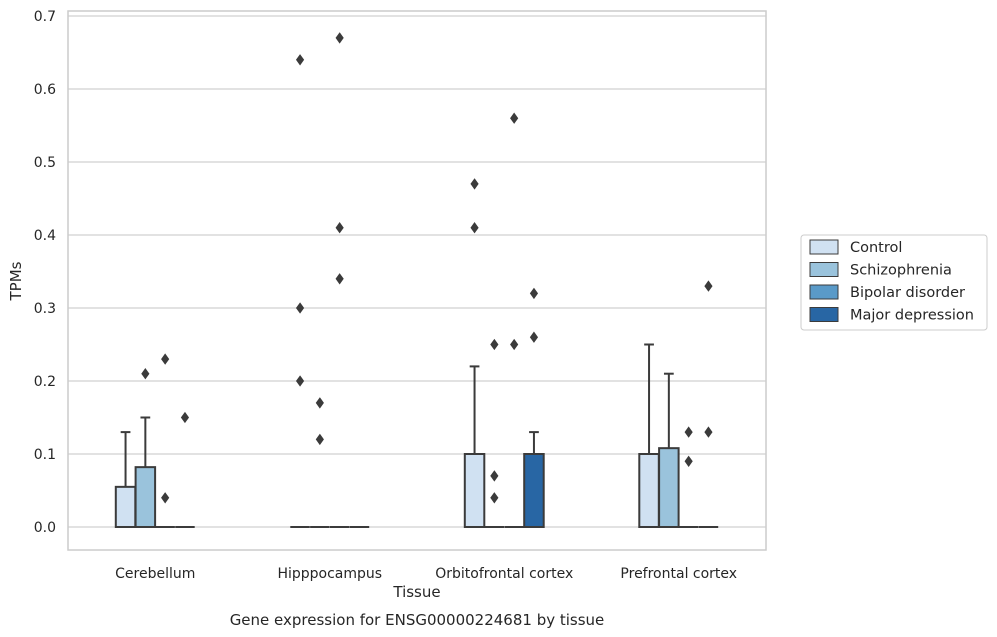  Describe the element at coordinates (45, 236) in the screenshot. I see `y-tick-label: 0.4` at that location.